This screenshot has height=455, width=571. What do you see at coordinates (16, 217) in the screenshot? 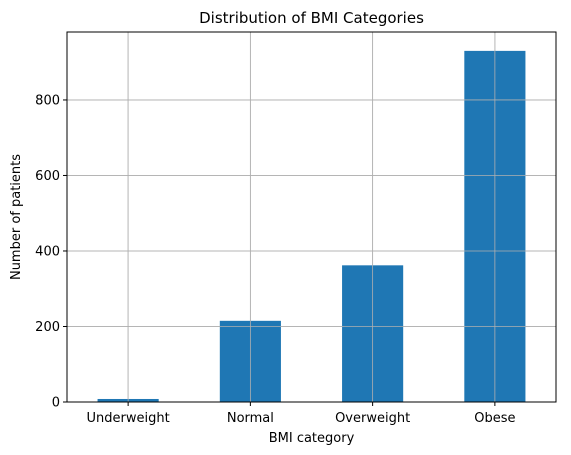
I see `y-axis-label: Number of patients` at bounding box center [16, 217].